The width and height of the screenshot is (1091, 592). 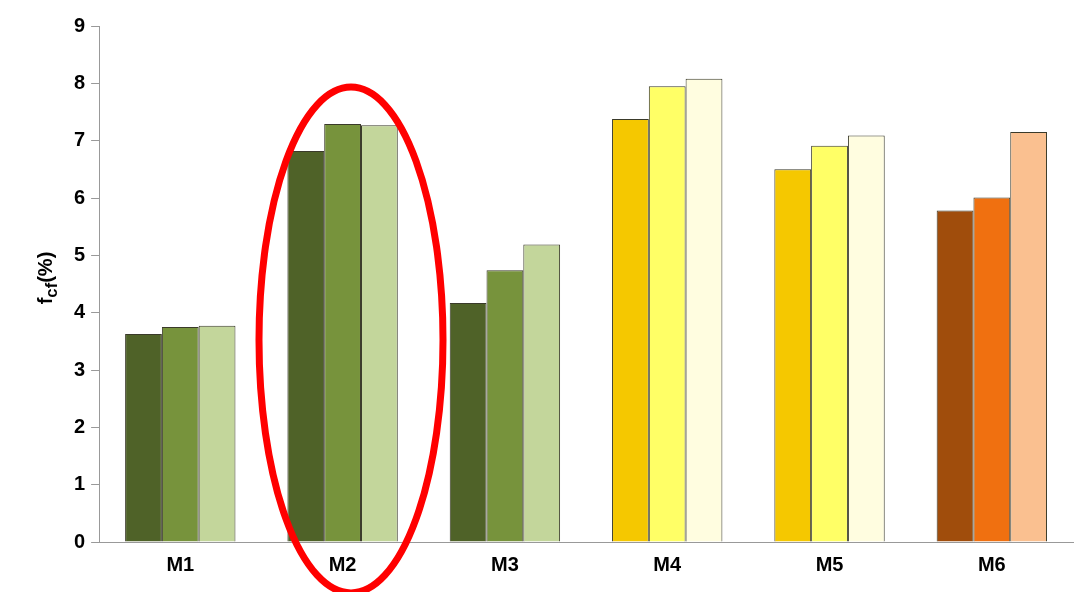 What do you see at coordinates (80, 368) in the screenshot?
I see `y-tick-label: 3` at bounding box center [80, 368].